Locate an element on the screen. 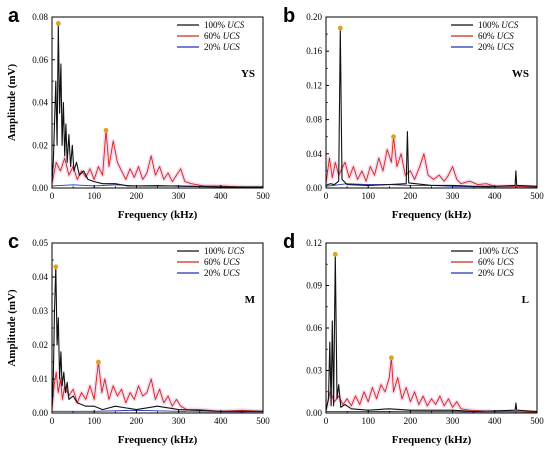  sample-tag: YS is located at coordinates (248, 74).